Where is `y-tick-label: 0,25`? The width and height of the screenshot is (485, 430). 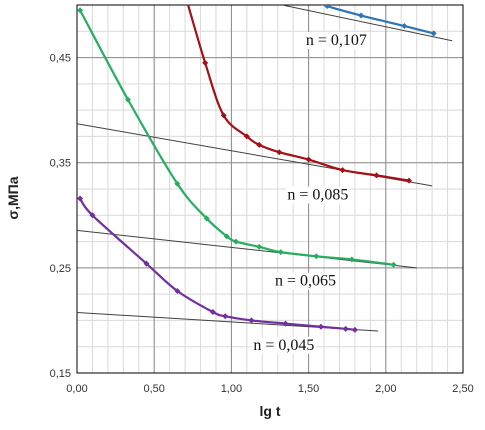 y-tick-label: 0,25 is located at coordinates (60, 269).